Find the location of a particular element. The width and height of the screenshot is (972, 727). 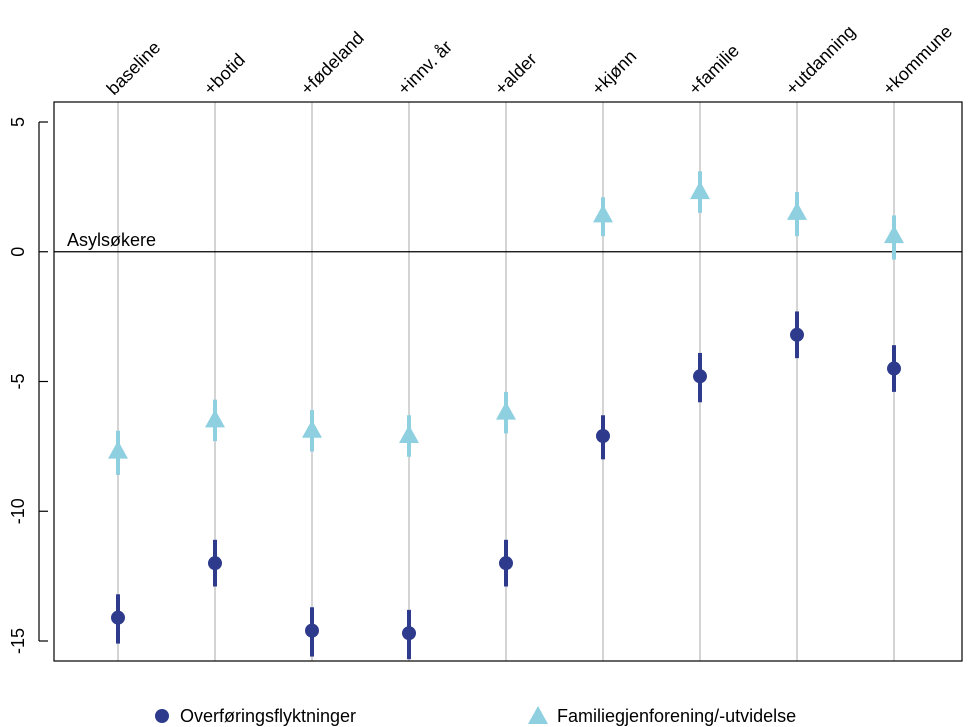

y-tick-label: -10 is located at coordinates (18, 511).